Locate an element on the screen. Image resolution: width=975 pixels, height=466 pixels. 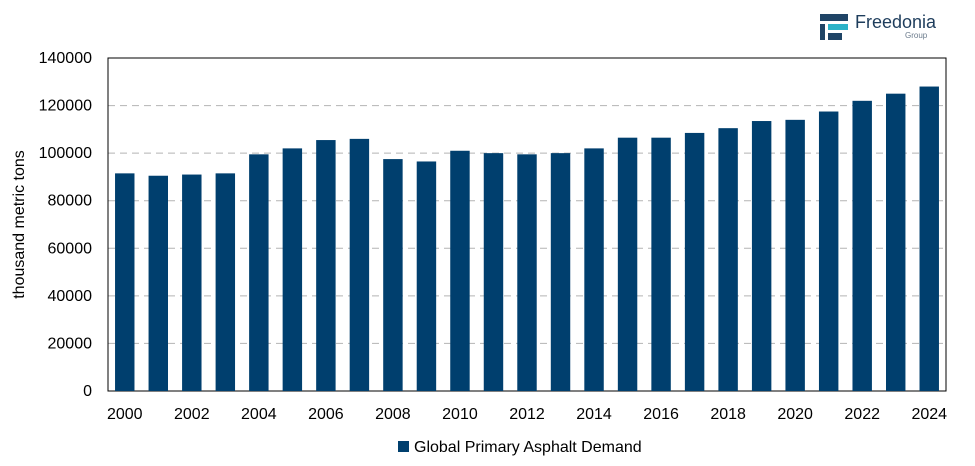
bar-2001 is located at coordinates (158, 283).